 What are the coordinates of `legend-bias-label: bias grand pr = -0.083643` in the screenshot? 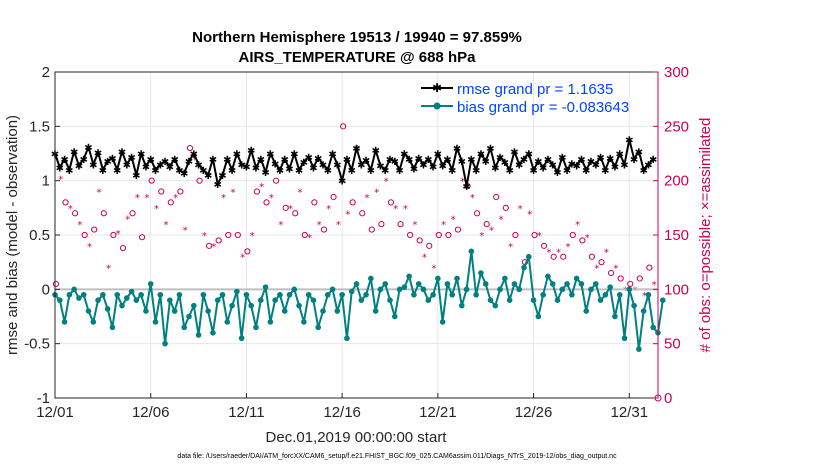 It's located at (543, 107).